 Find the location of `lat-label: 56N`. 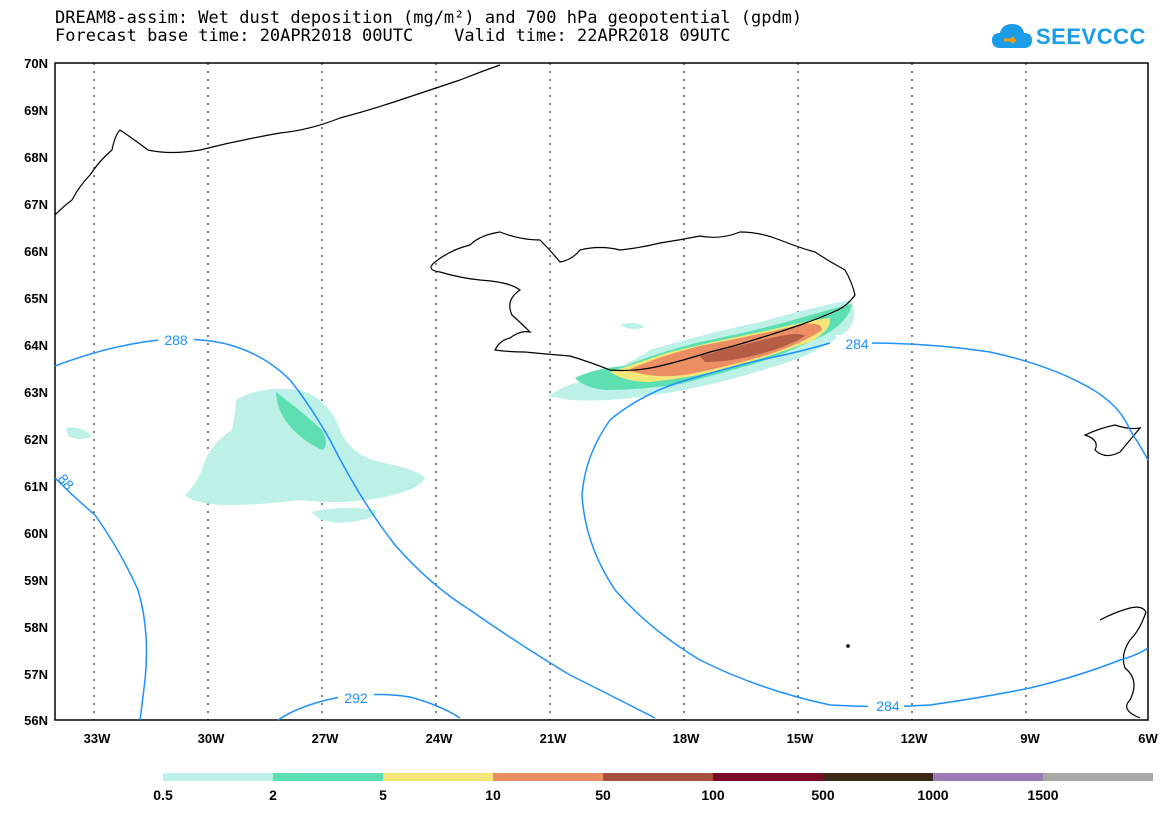

lat-label: 56N is located at coordinates (36, 720).